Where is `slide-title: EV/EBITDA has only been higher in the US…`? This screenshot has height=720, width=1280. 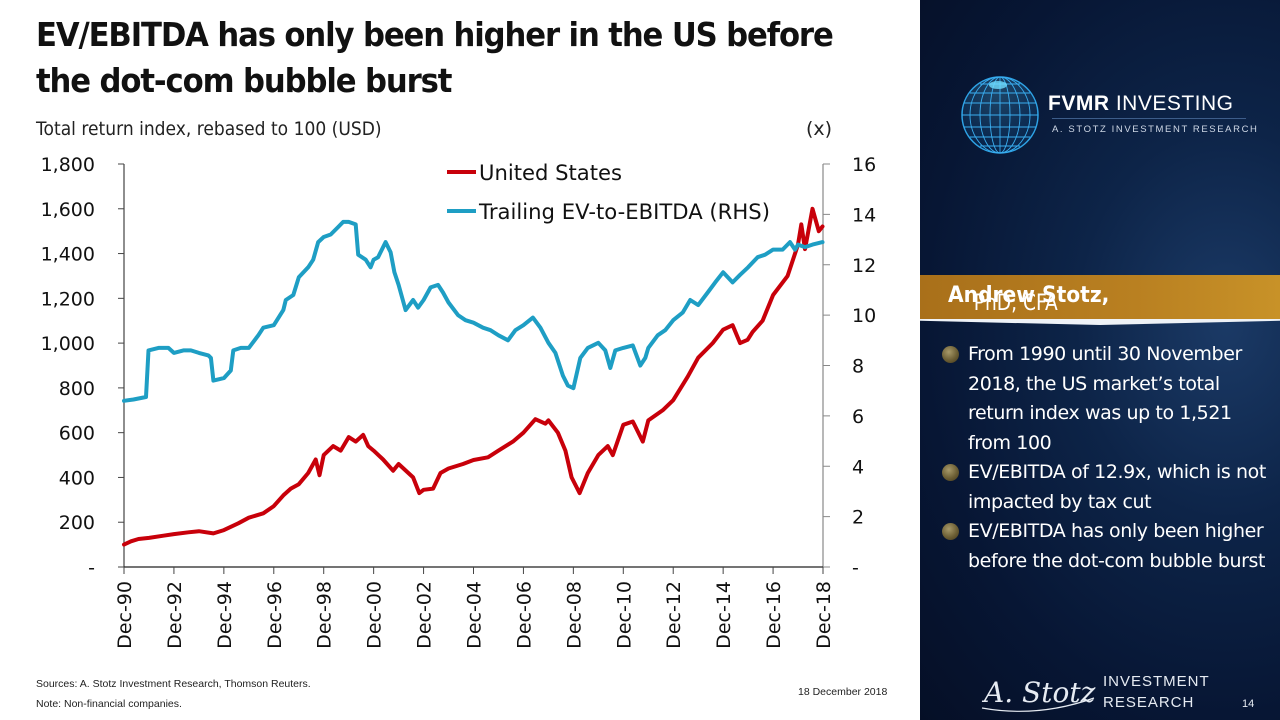
slide-title: EV/EBITDA has only been higher in the US… is located at coordinates (435, 57).